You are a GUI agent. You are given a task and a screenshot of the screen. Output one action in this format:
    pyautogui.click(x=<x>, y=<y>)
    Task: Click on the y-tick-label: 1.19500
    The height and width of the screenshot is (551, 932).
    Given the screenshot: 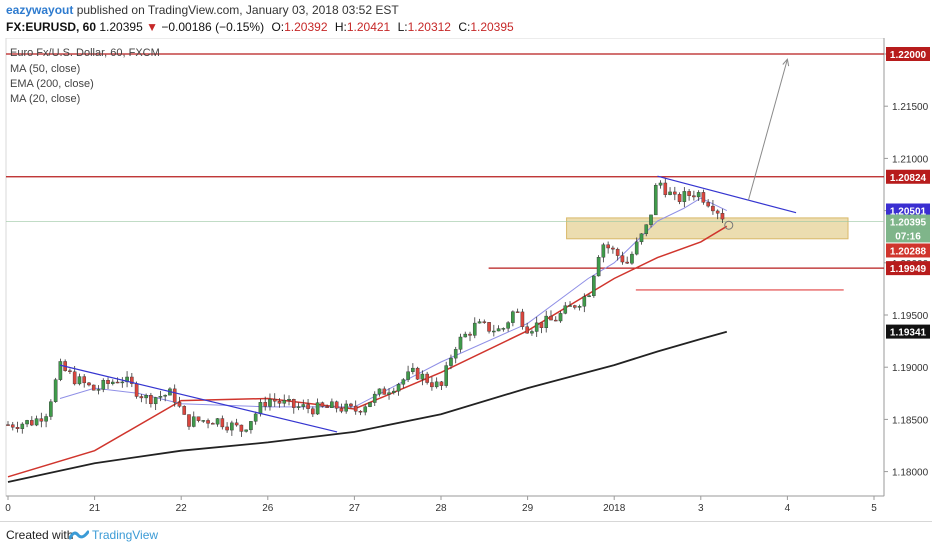 What is the action you would take?
    pyautogui.click(x=910, y=316)
    